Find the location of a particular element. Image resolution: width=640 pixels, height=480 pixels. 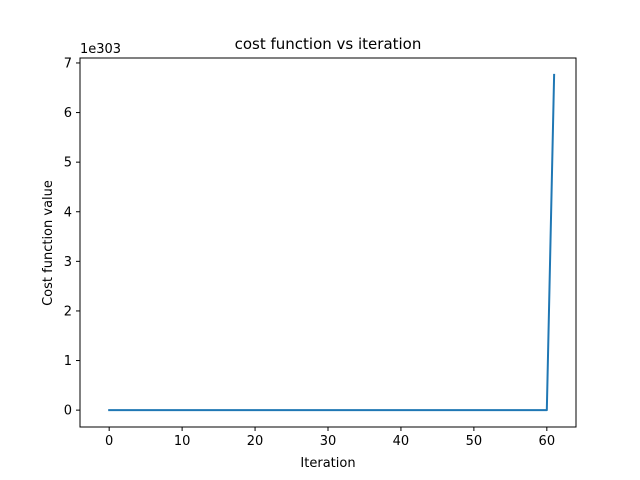

y-tick-label: 5 is located at coordinates (68, 163).